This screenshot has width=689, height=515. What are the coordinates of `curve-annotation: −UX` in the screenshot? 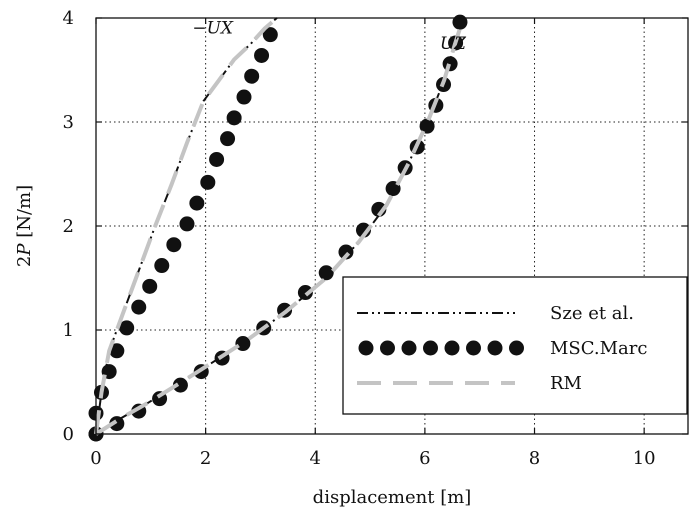 It's located at (213, 29).